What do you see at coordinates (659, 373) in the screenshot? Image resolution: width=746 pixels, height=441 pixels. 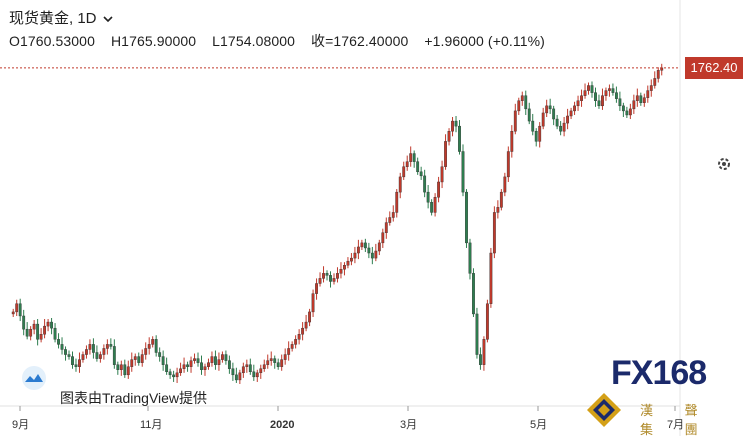 I see `fx168-logo: FX168` at bounding box center [659, 373].